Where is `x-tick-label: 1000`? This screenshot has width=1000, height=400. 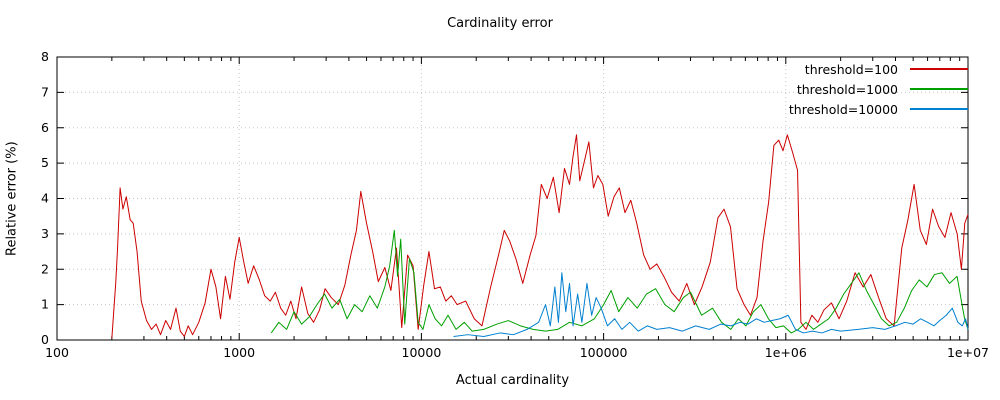
x-tick-label: 1000 is located at coordinates (239, 352).